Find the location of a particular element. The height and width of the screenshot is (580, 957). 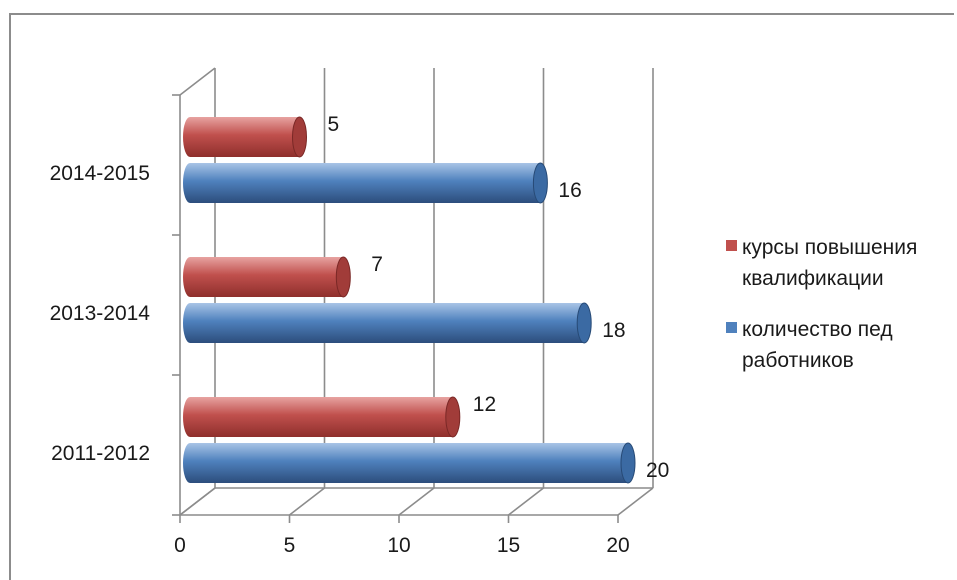

wall-top-edge is located at coordinates (197, 81).